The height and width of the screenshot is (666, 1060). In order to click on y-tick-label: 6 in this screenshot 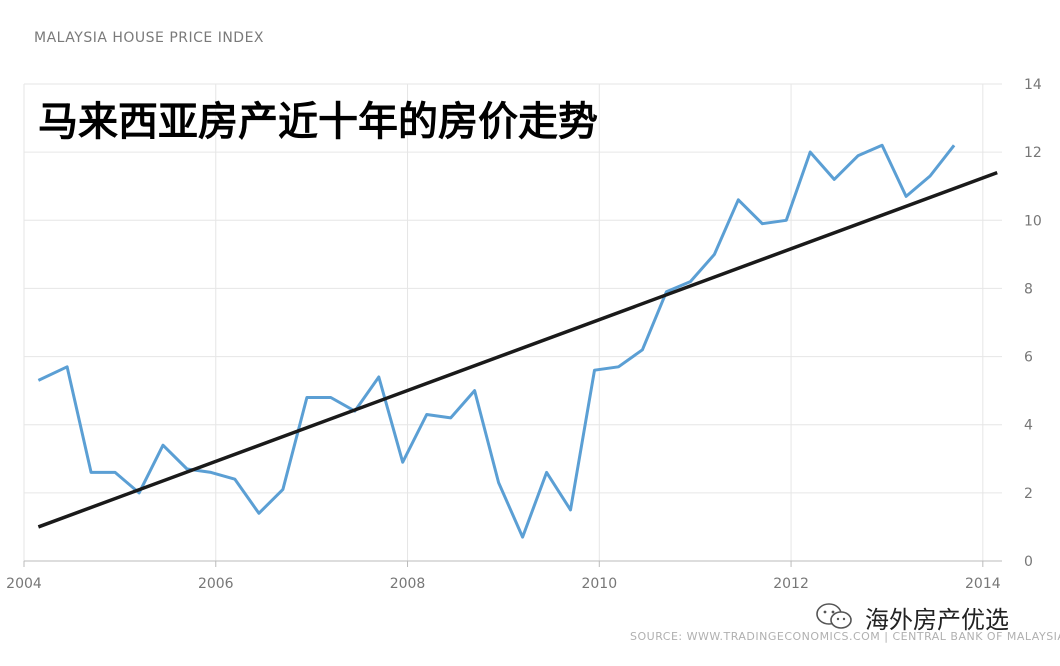, I will do `click(1028, 358)`.